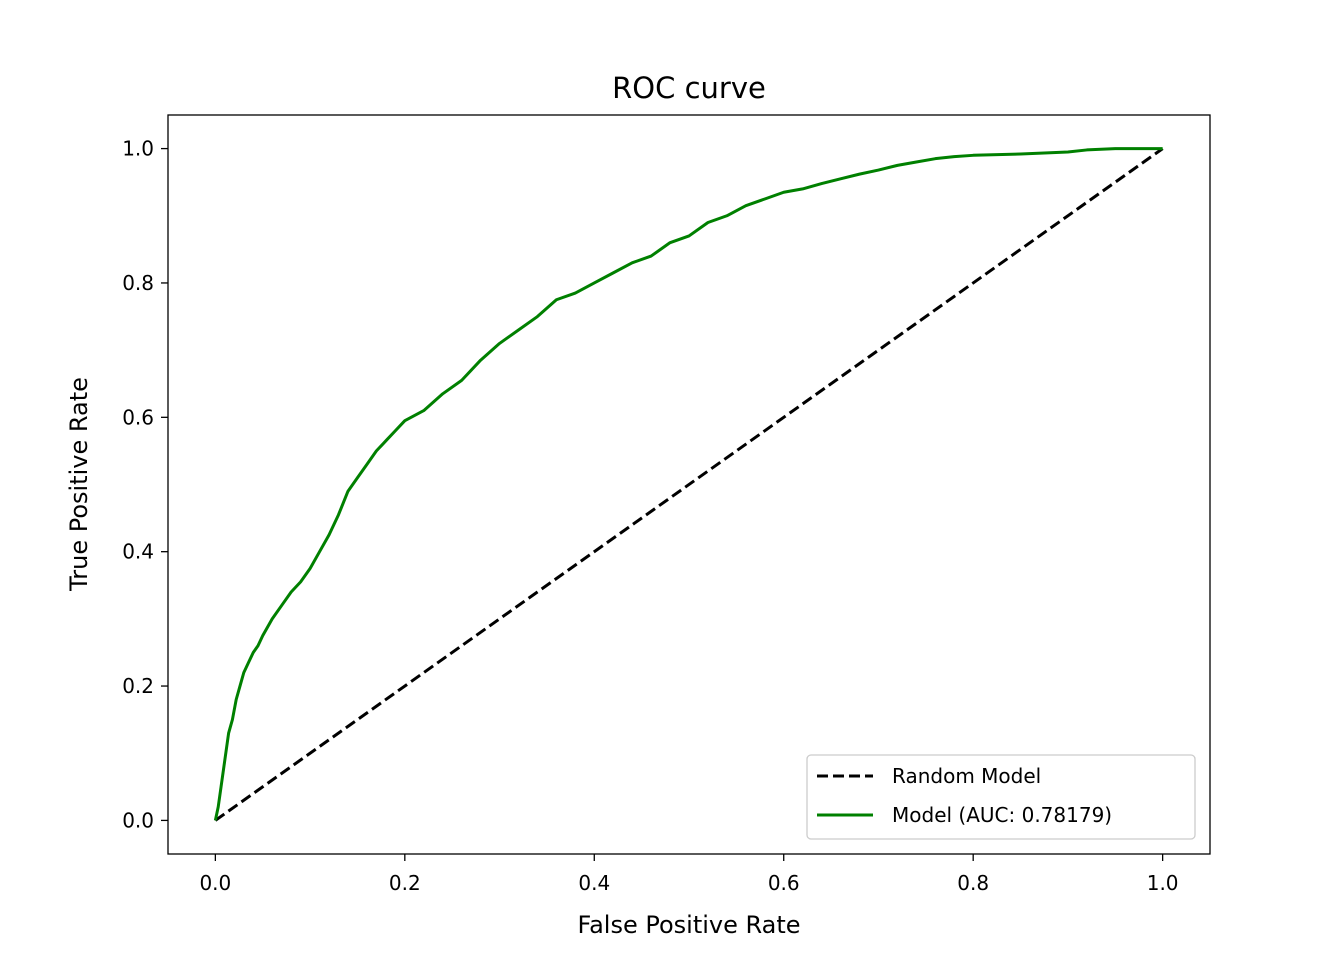 The image size is (1344, 960). I want to click on legend-box, so click(1001, 797).